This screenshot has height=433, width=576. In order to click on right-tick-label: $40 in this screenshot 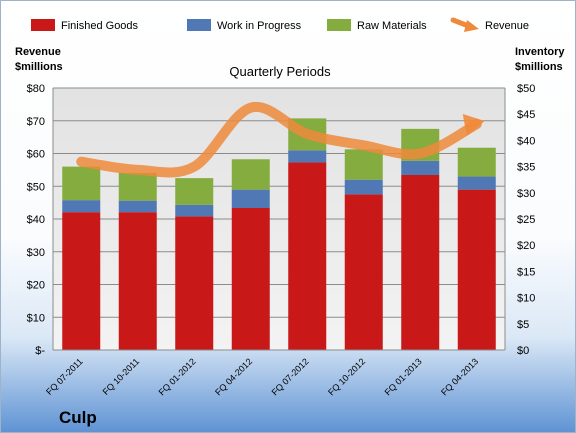, I will do `click(526, 141)`.